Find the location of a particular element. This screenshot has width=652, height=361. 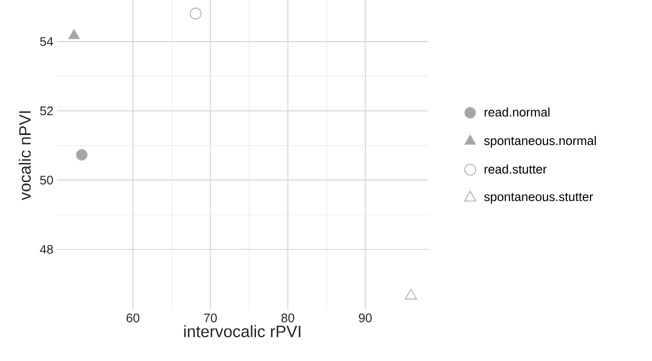

legend-label: read.normal is located at coordinates (517, 112).